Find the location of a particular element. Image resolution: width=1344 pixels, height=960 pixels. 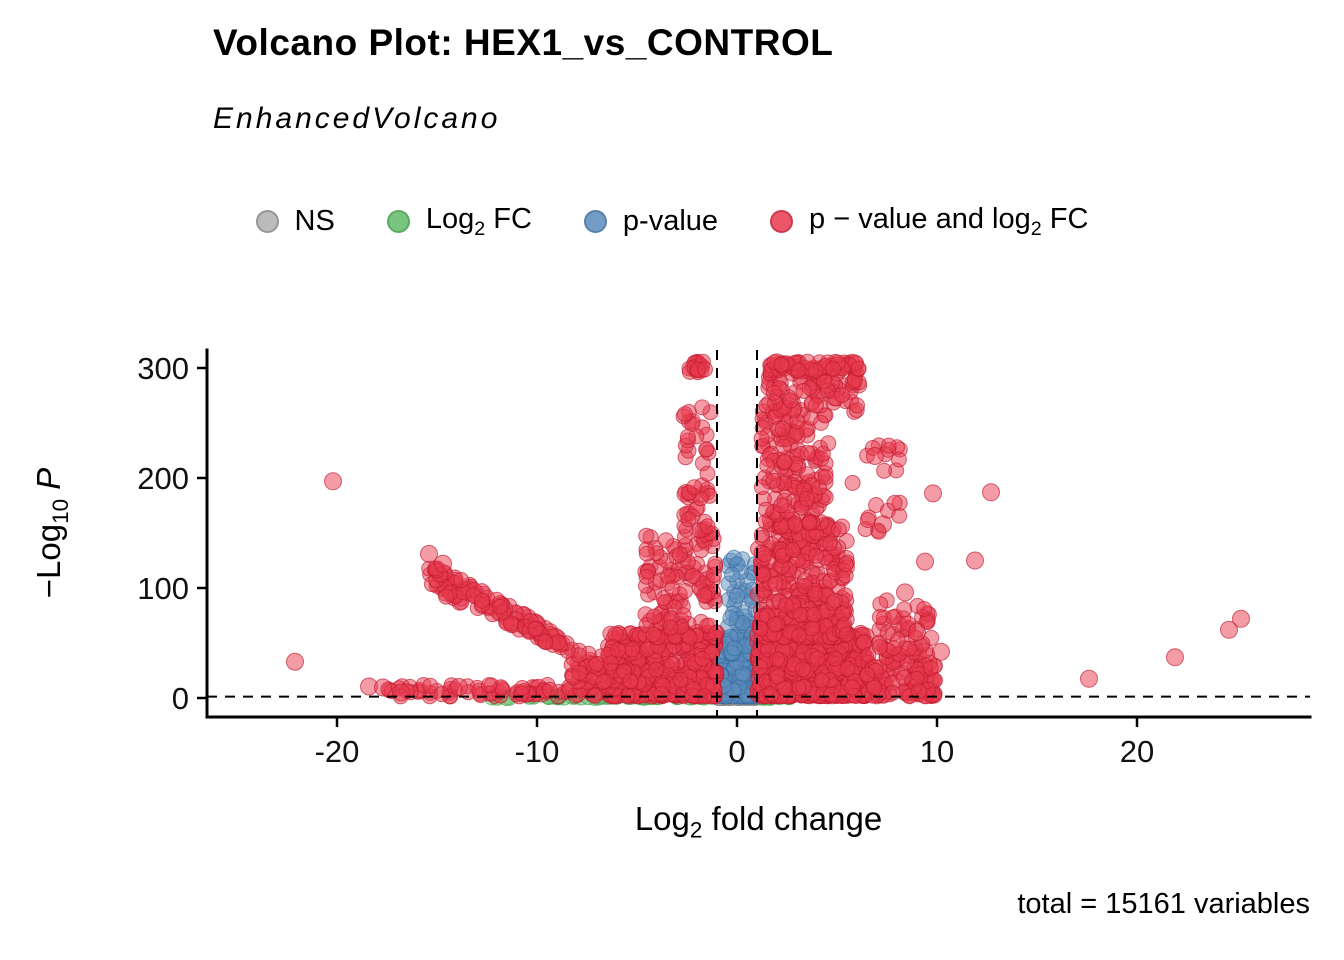

legend-label-fc: Log2 FC is located at coordinates (478, 221).